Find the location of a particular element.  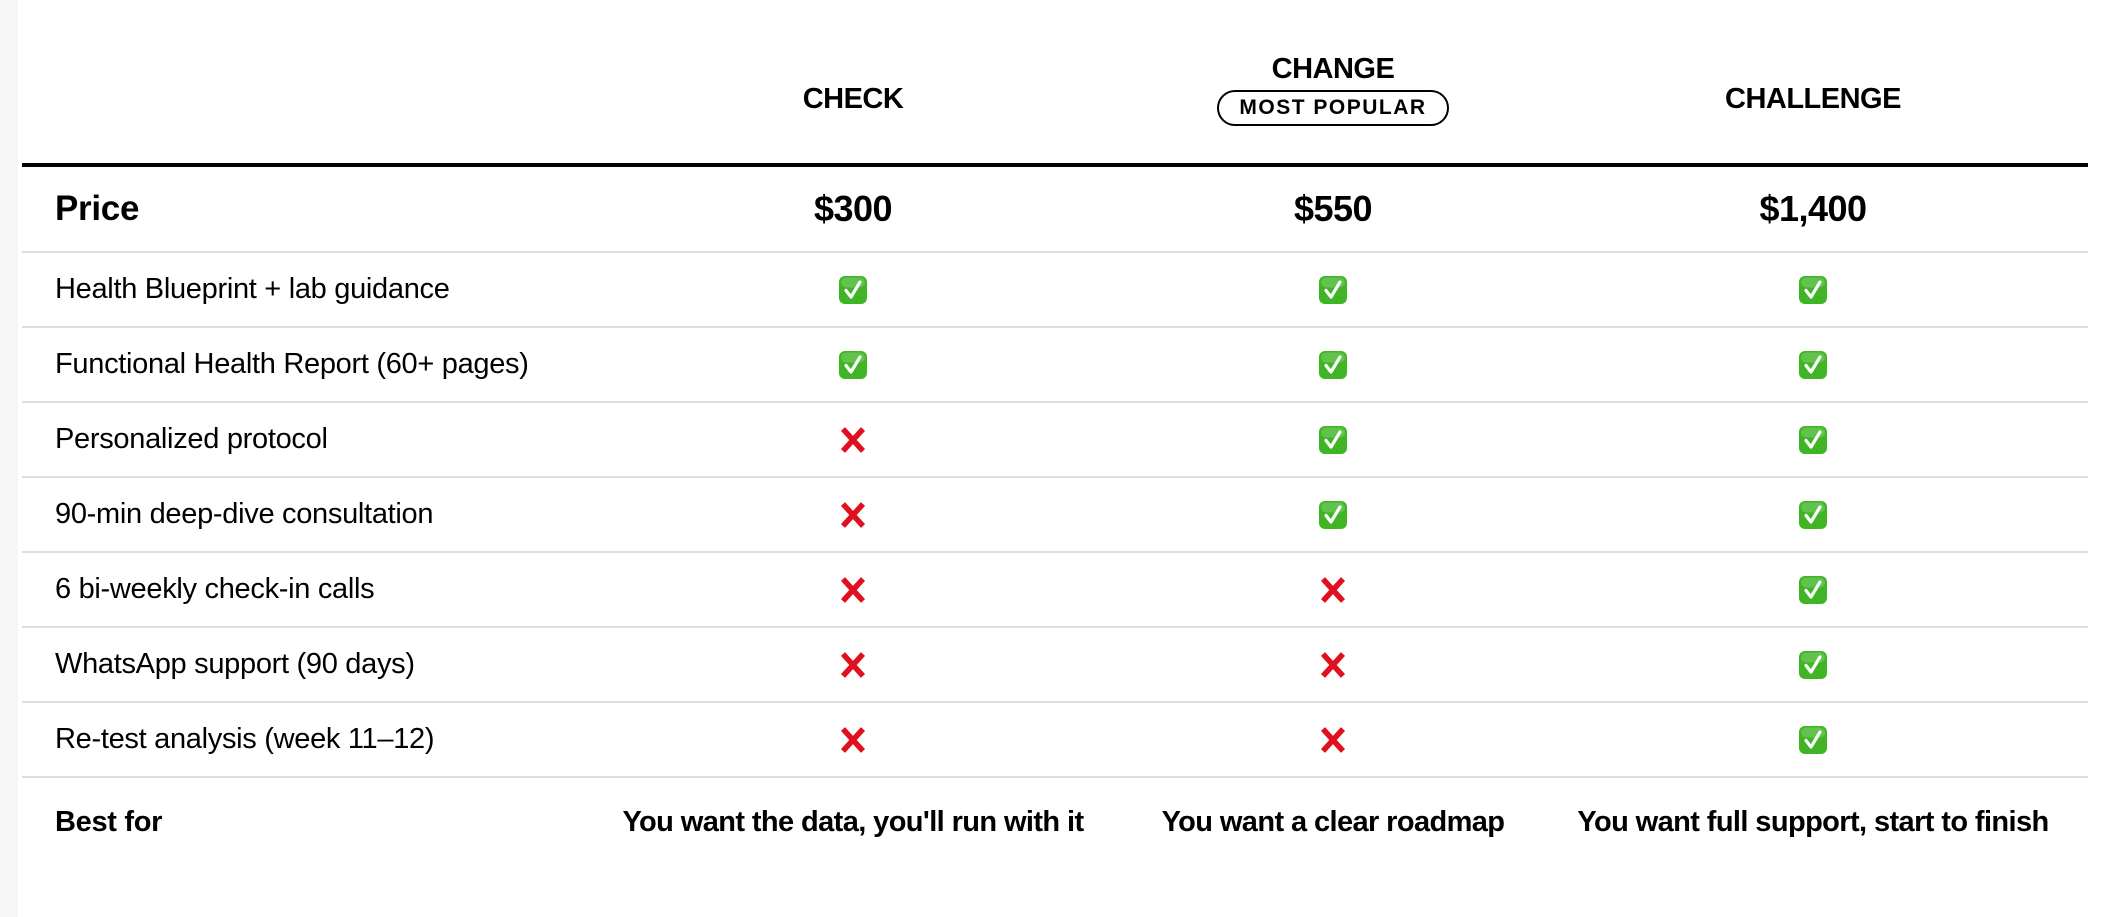

feature-label: Personalized protocol is located at coordinates (191, 439).